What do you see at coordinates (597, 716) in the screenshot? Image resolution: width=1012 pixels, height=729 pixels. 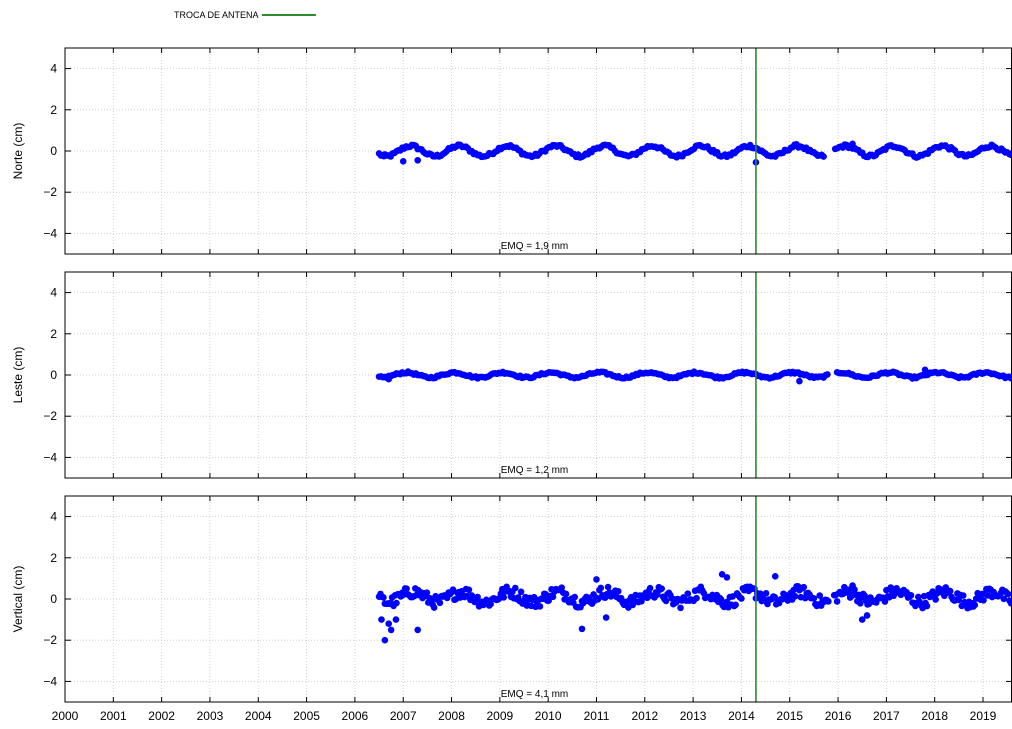 I see `x-tick-label: 2011` at bounding box center [597, 716].